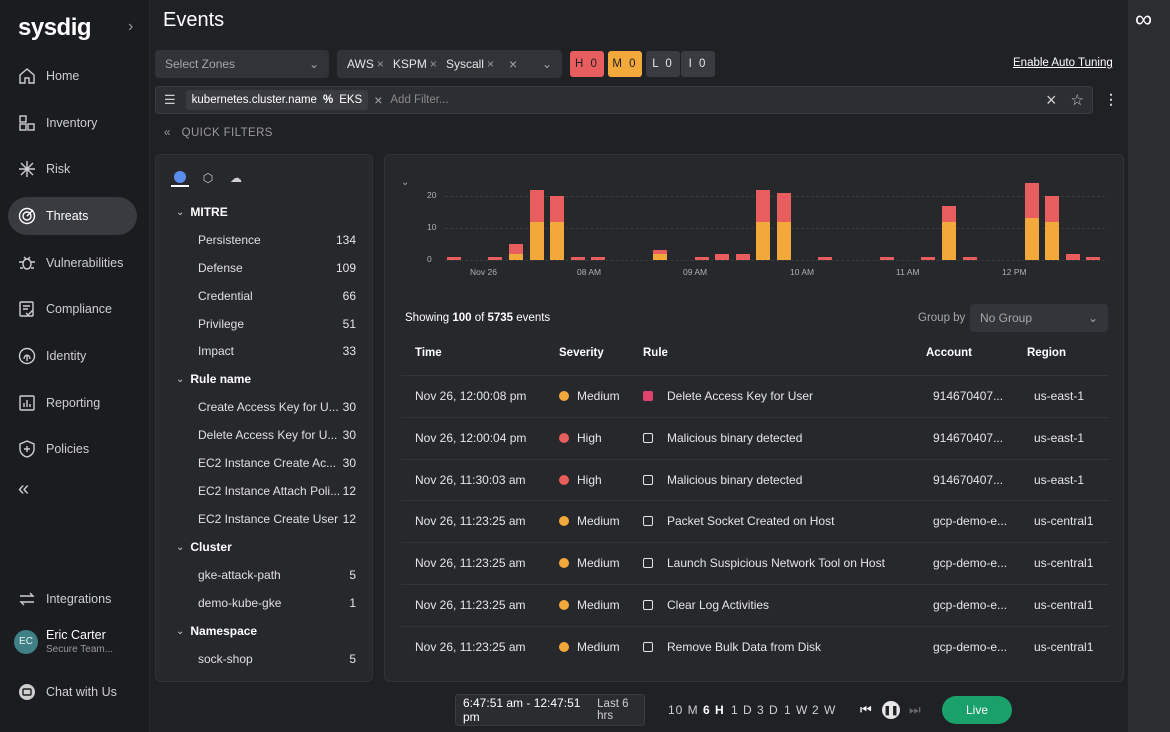 This screenshot has width=1170, height=732. I want to click on tree-group-cluster: ⌄ Cluster, so click(204, 547).